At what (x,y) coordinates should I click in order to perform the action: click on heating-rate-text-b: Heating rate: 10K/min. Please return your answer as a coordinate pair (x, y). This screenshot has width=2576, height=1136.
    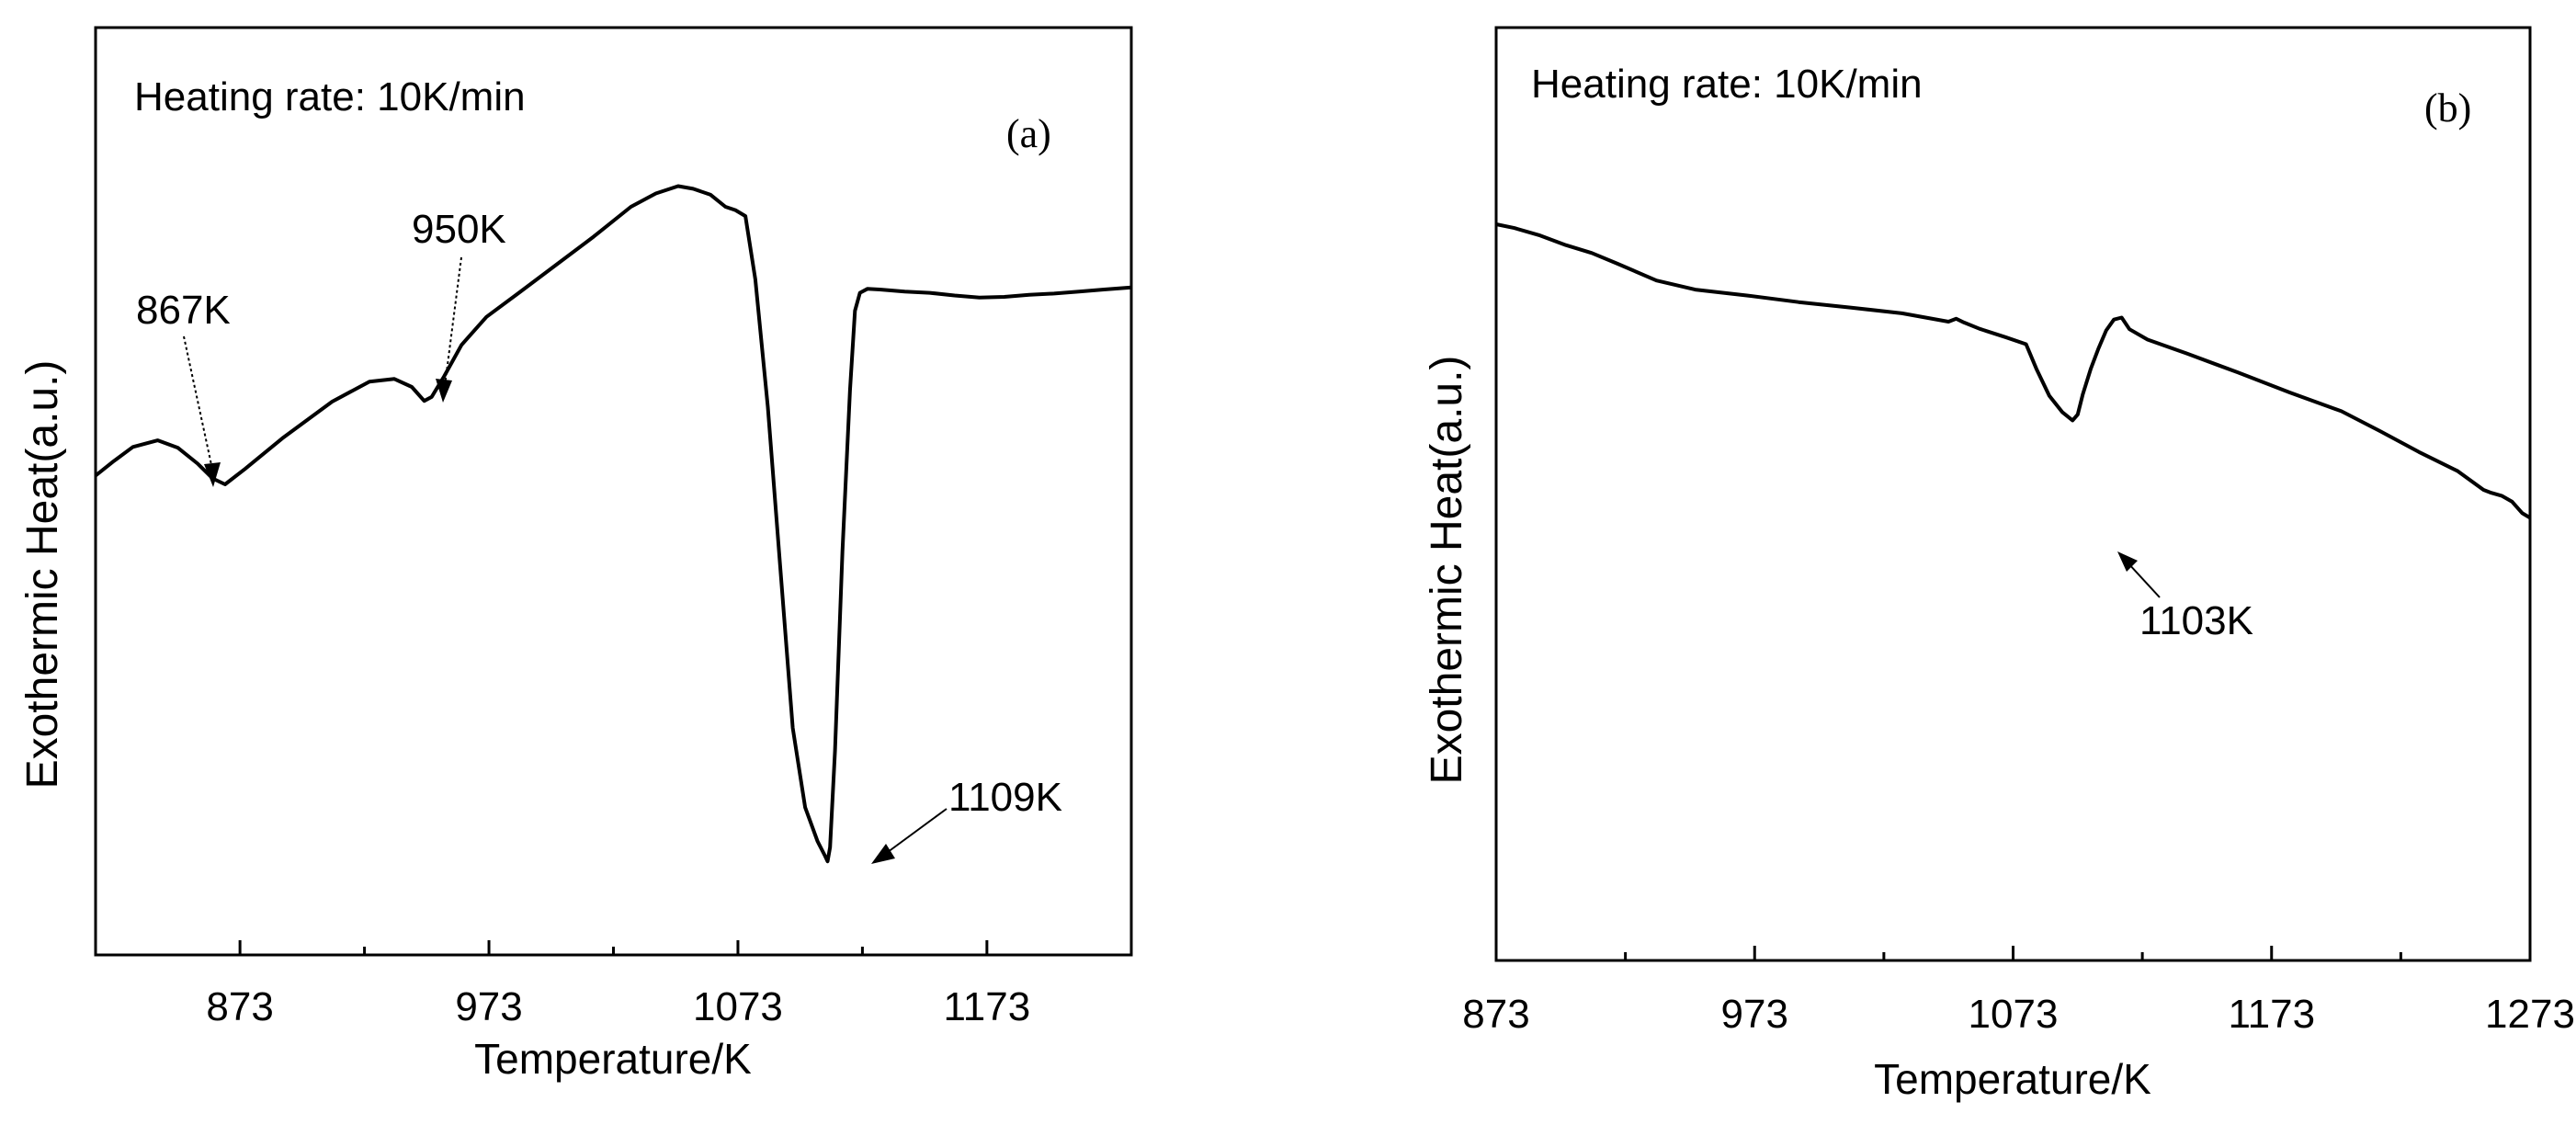
    Looking at the image, I should click on (1727, 84).